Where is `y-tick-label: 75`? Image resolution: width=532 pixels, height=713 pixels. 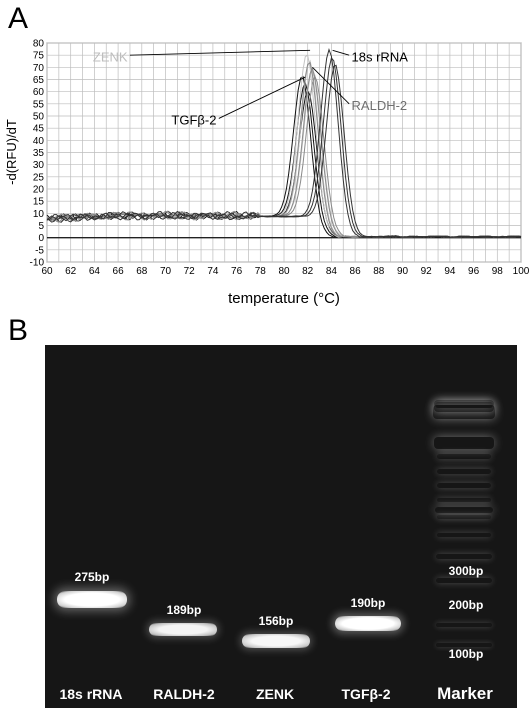 y-tick-label: 75 is located at coordinates (39, 56).